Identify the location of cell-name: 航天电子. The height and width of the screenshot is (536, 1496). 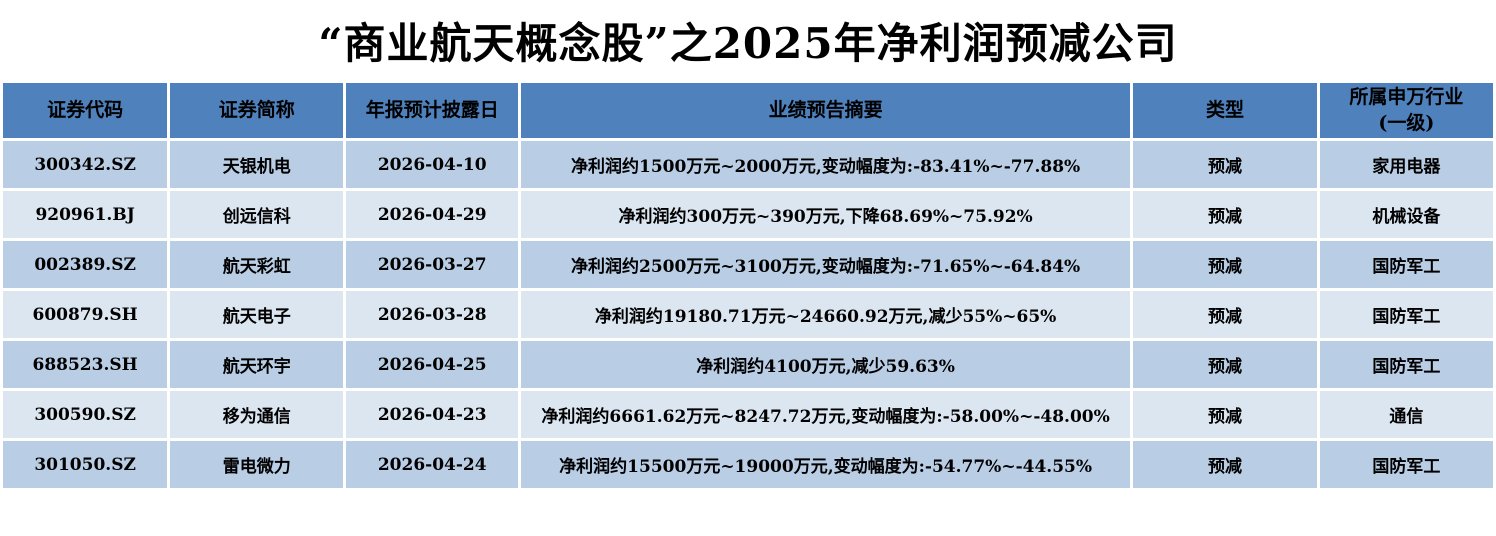
(257, 315).